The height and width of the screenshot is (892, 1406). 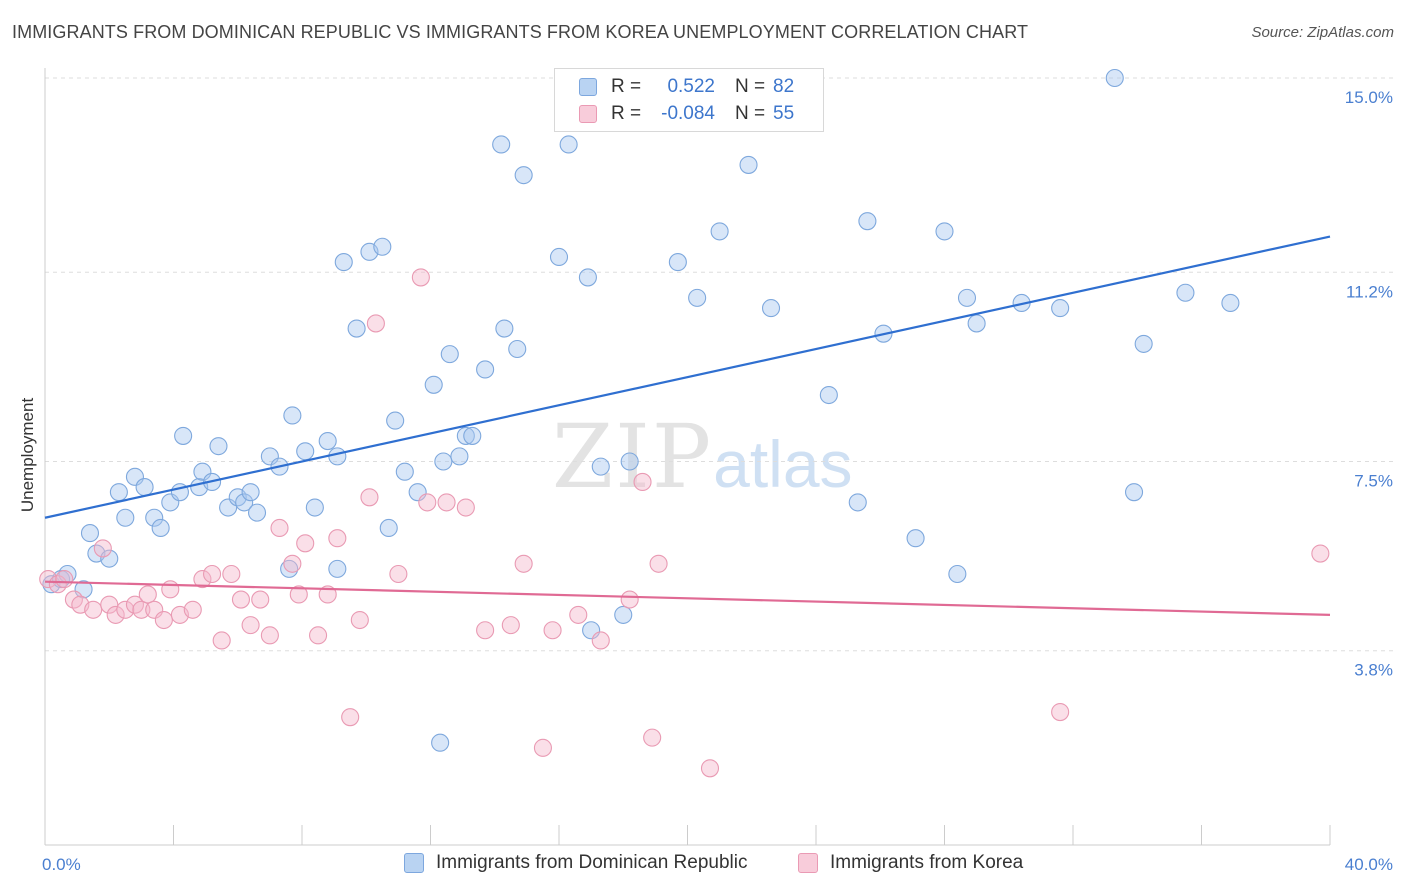 I want to click on correlation-legend: R = 0.522 N = 82 R = -0.084 N = 55, so click(x=689, y=100).